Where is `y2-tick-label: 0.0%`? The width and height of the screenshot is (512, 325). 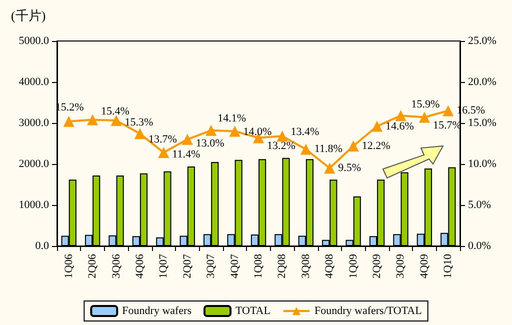
y2-tick-label: 0.0% is located at coordinates (479, 246).